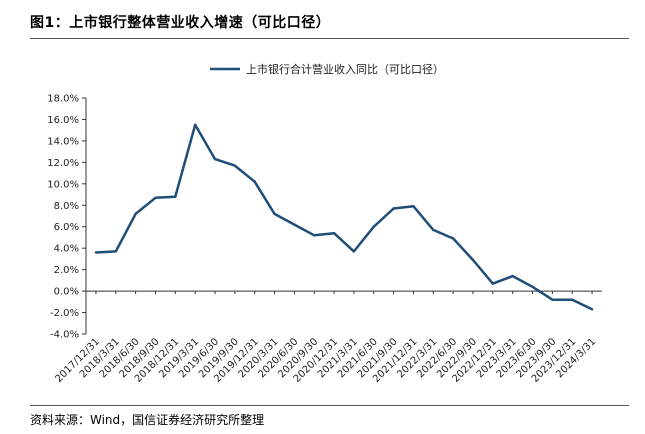 This screenshot has height=434, width=645. What do you see at coordinates (63, 120) in the screenshot?
I see `y-tick-label: 16.0%` at bounding box center [63, 120].